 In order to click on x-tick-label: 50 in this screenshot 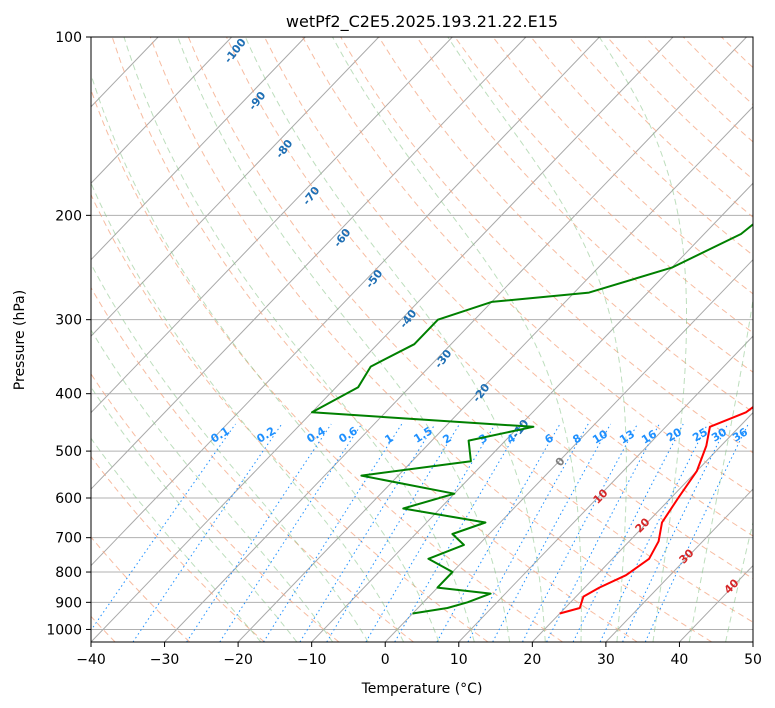, I will do `click(753, 660)`.